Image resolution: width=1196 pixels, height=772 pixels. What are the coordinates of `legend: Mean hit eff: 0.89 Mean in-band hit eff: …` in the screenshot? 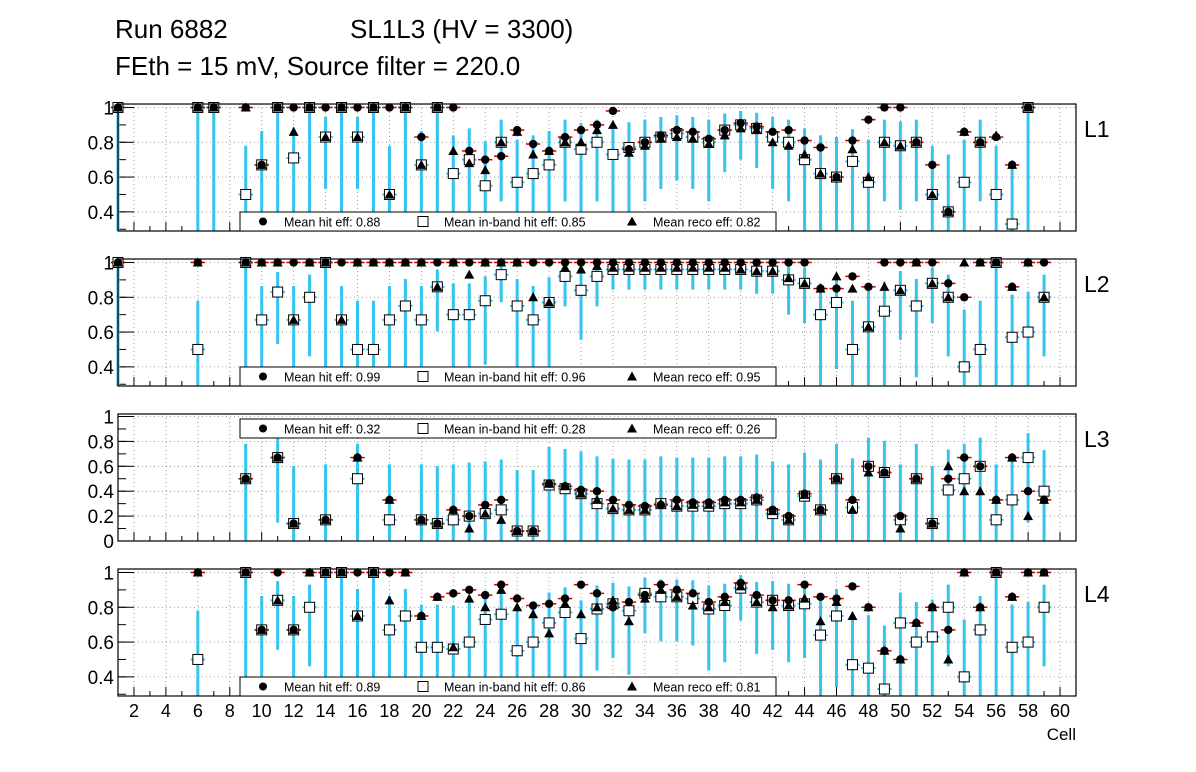 It's located at (508, 686).